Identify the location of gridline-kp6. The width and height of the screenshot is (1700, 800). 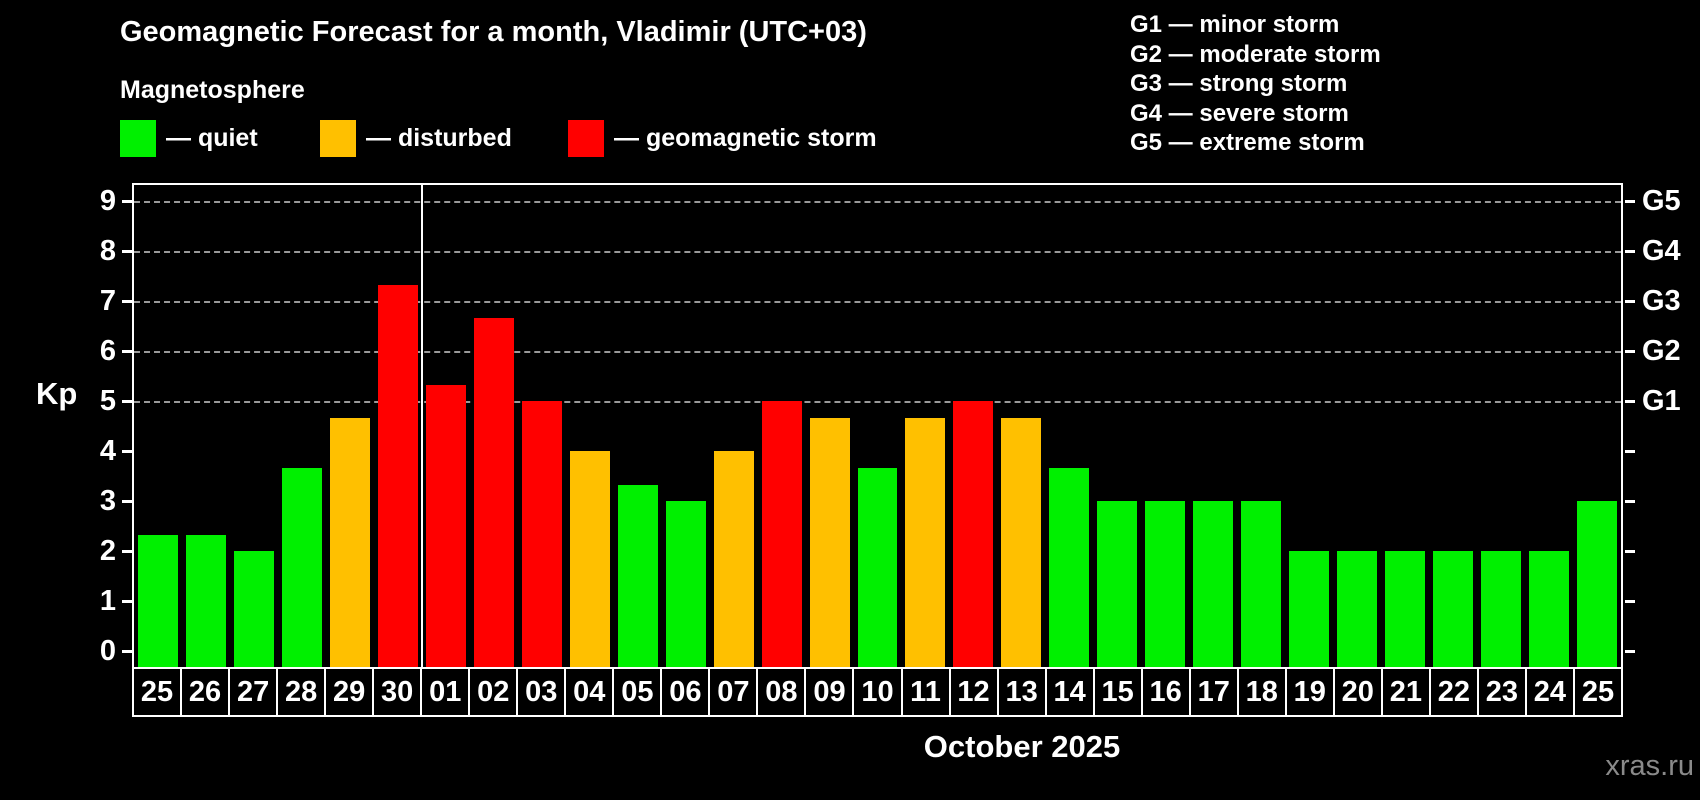
(877, 352).